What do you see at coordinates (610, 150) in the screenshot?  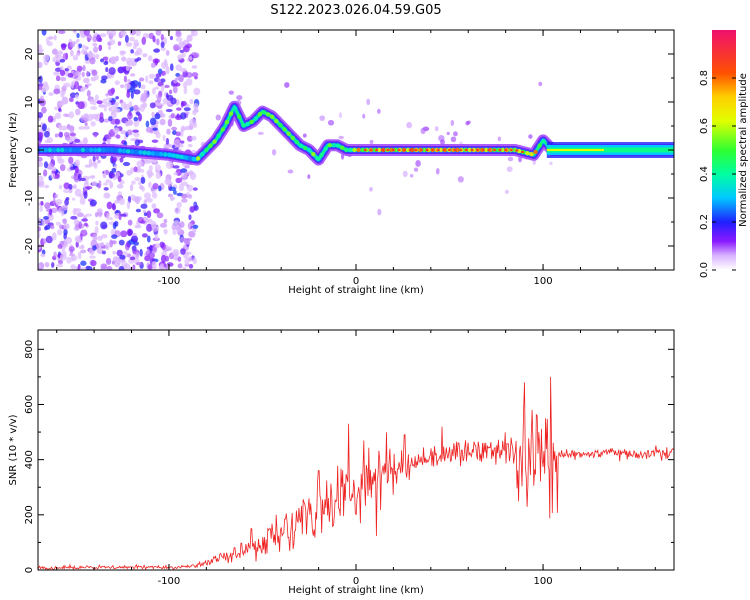 I see `tail-band-inner` at bounding box center [610, 150].